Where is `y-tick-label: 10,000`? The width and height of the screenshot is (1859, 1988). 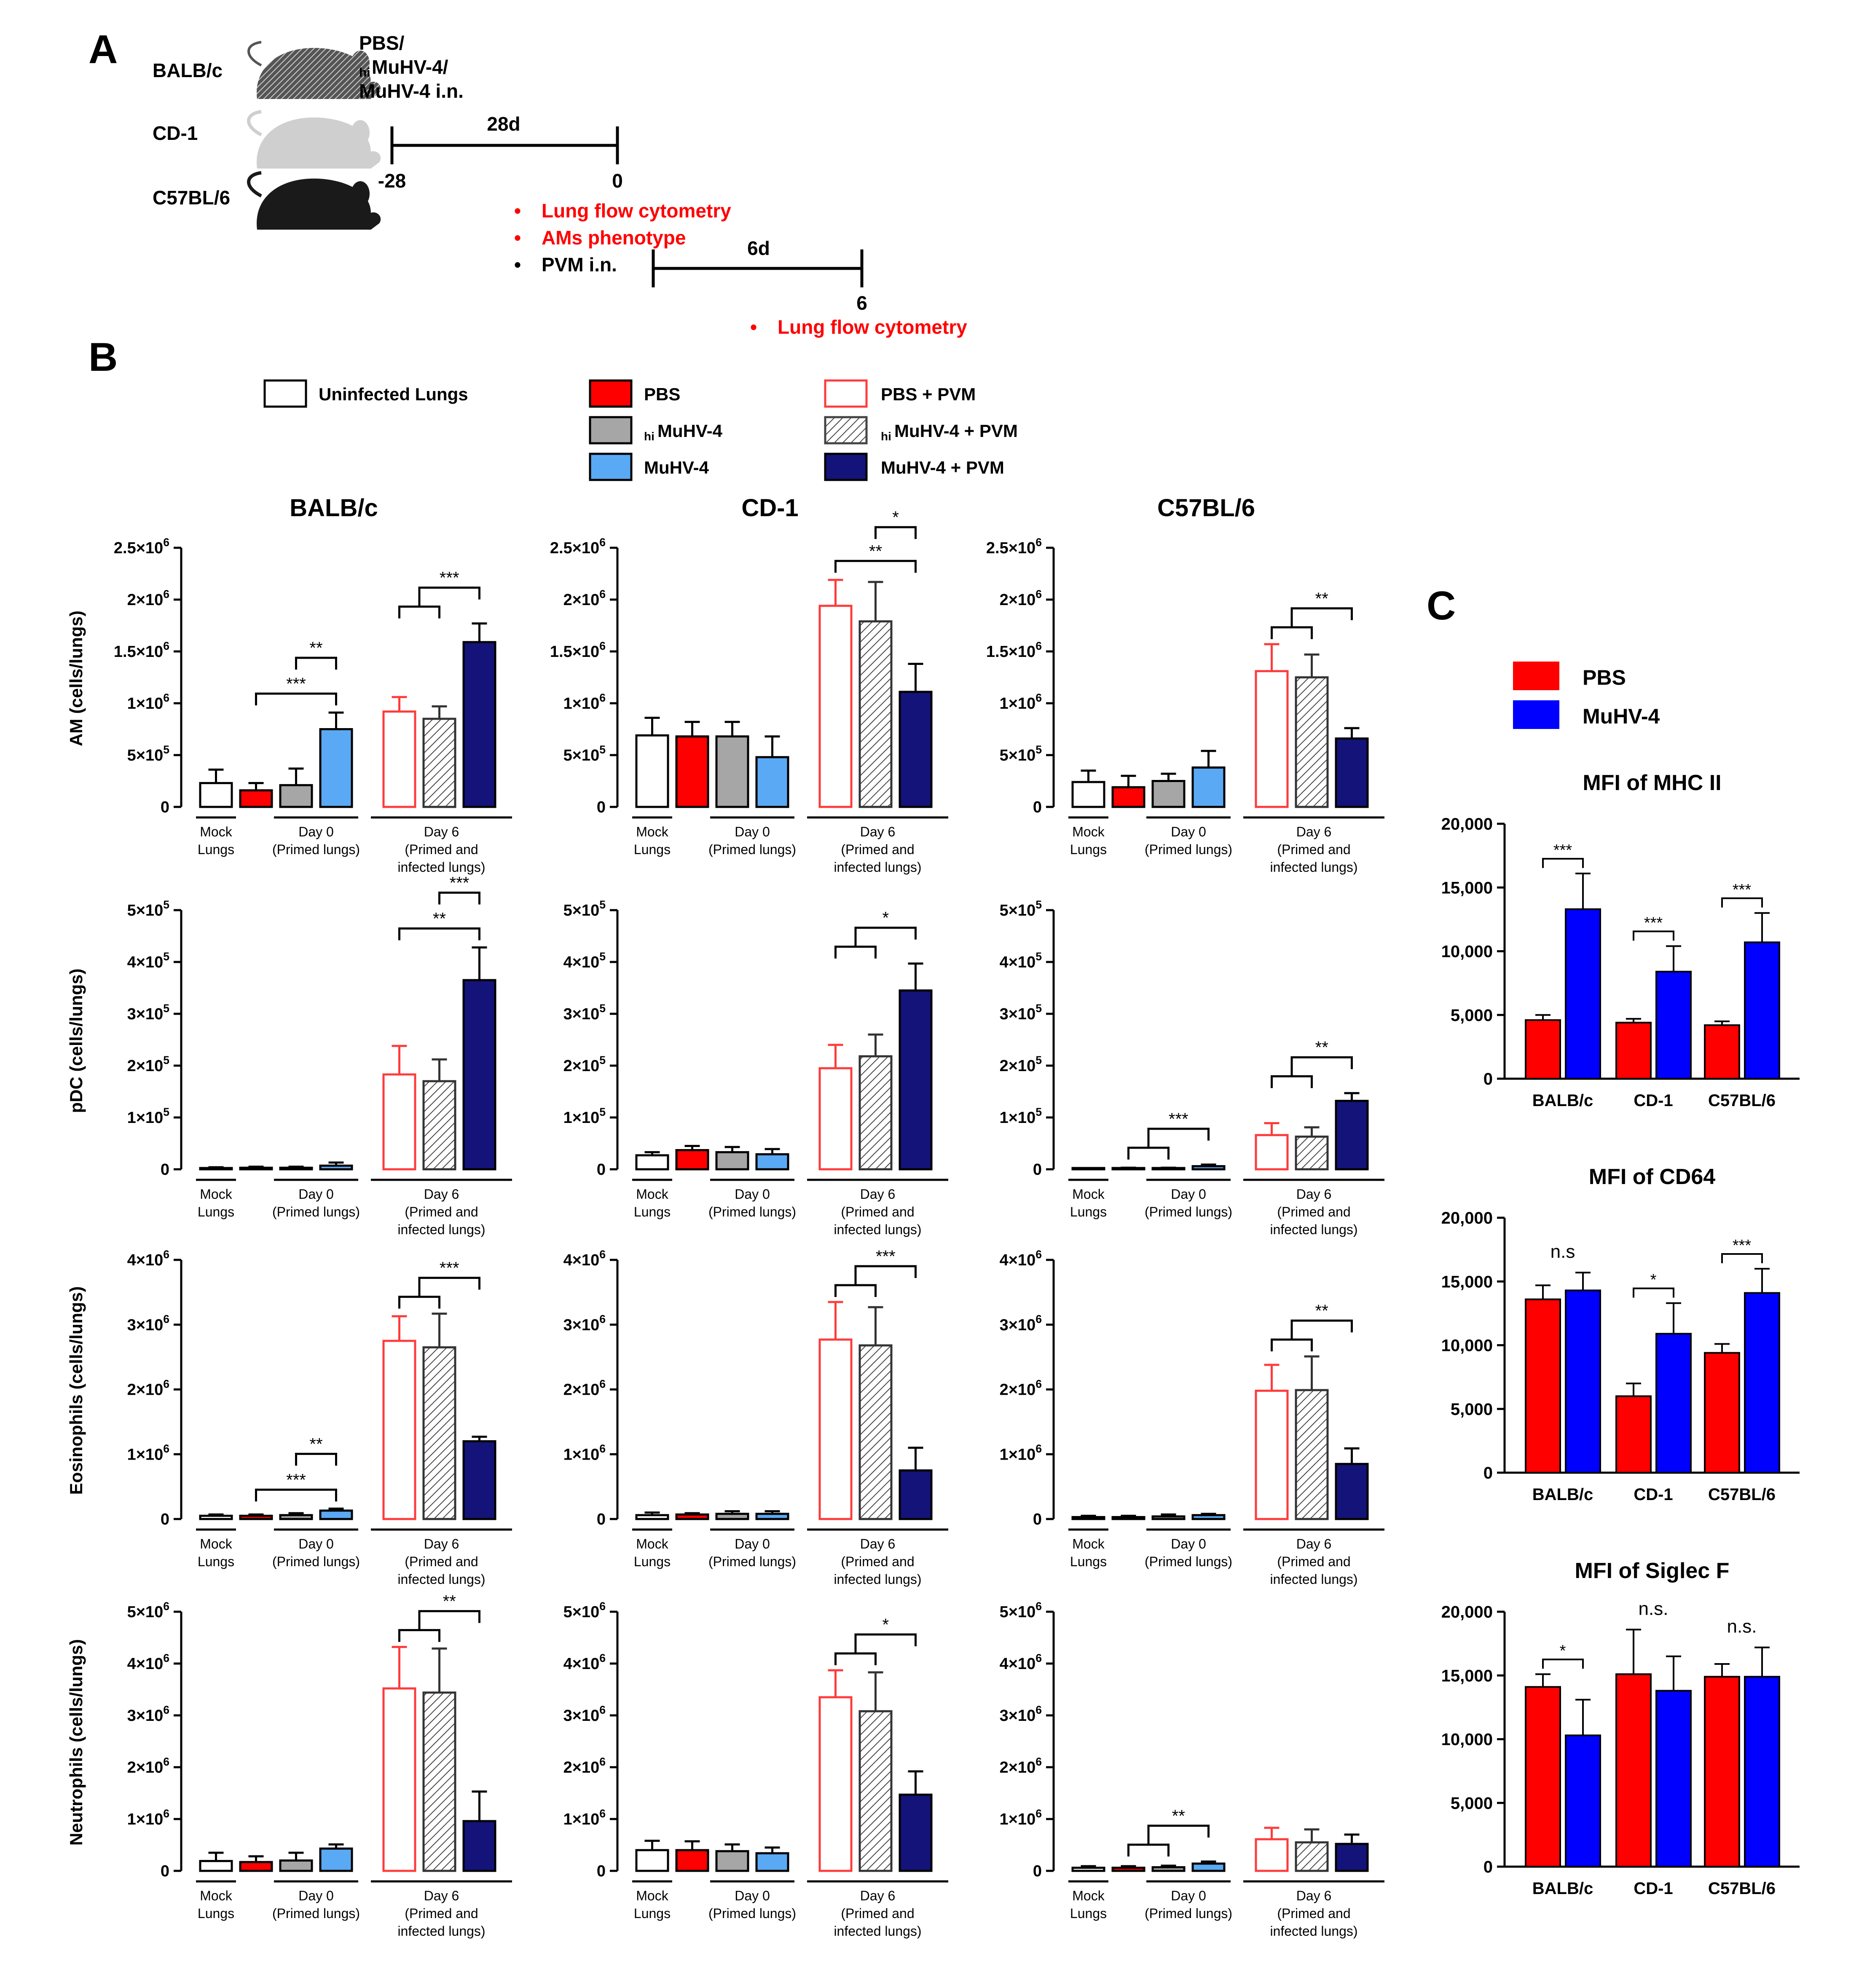 y-tick-label: 10,000 is located at coordinates (1467, 1346).